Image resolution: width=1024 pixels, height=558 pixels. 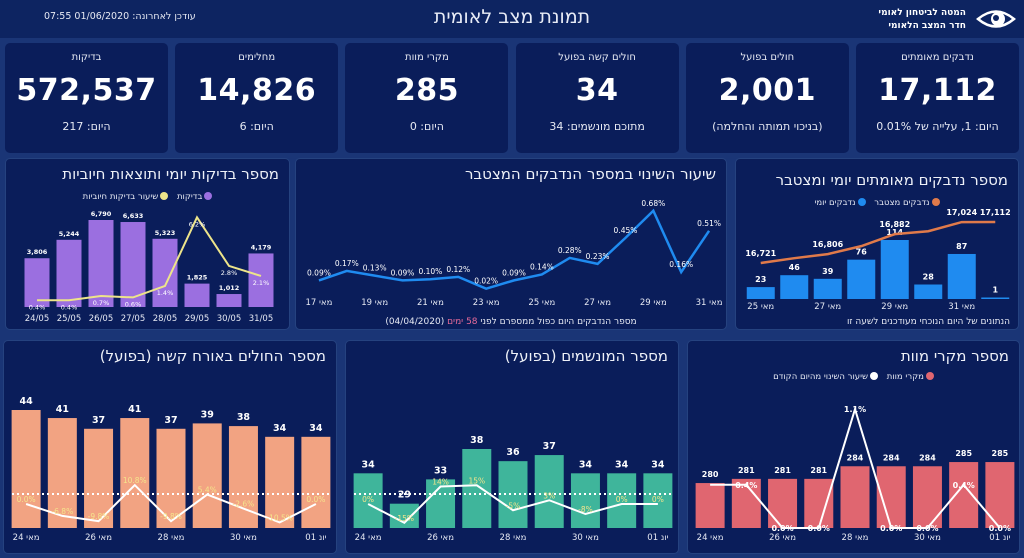 What do you see at coordinates (905, 377) in the screenshot?
I see `legend-label: מקרי מוות` at bounding box center [905, 377].